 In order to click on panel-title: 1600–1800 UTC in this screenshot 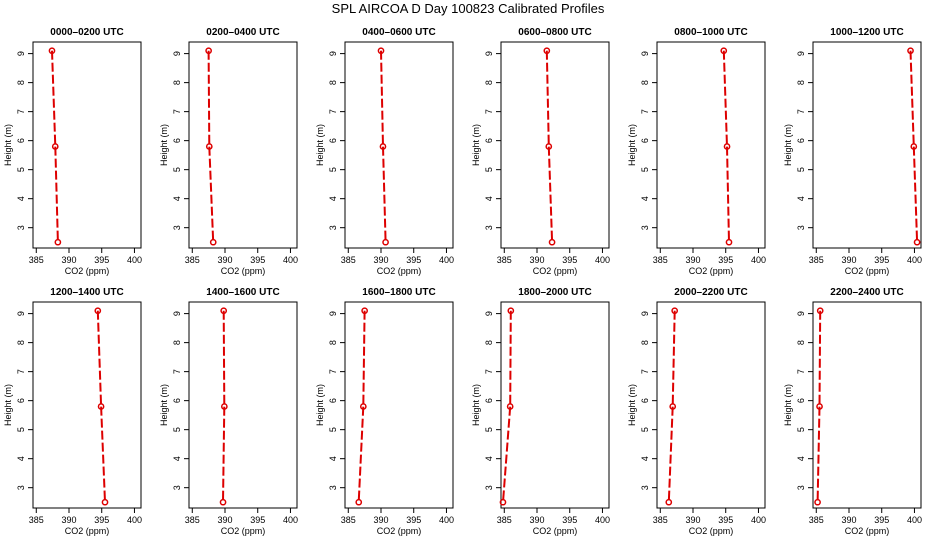, I will do `click(398, 292)`.